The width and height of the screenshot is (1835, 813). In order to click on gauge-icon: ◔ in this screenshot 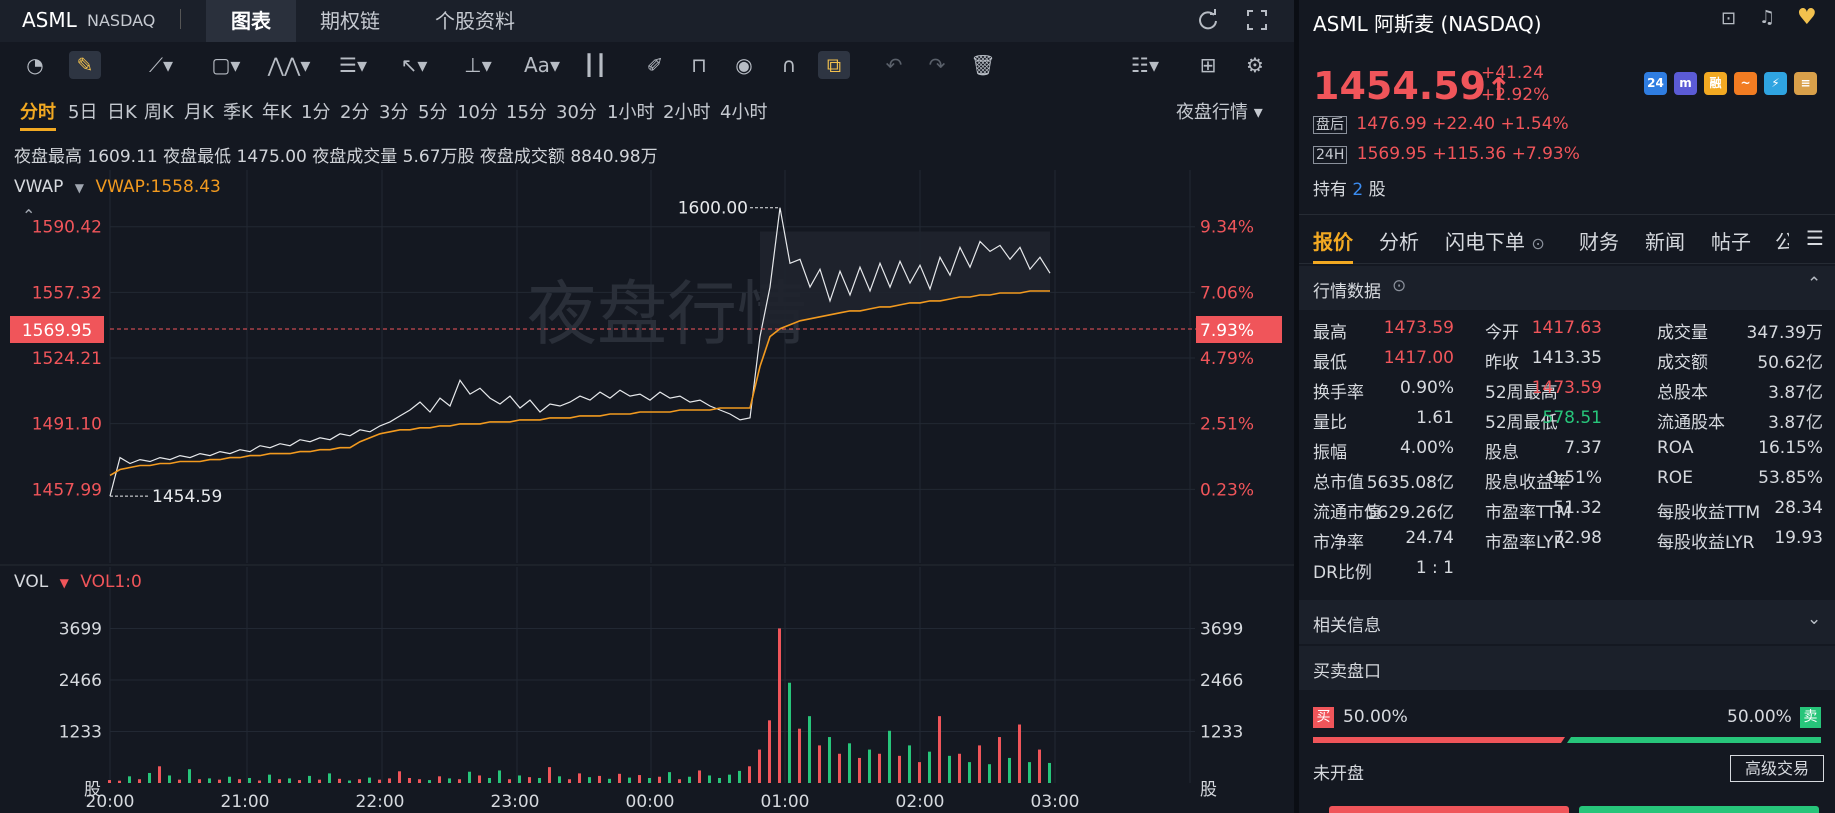, I will do `click(35, 65)`.